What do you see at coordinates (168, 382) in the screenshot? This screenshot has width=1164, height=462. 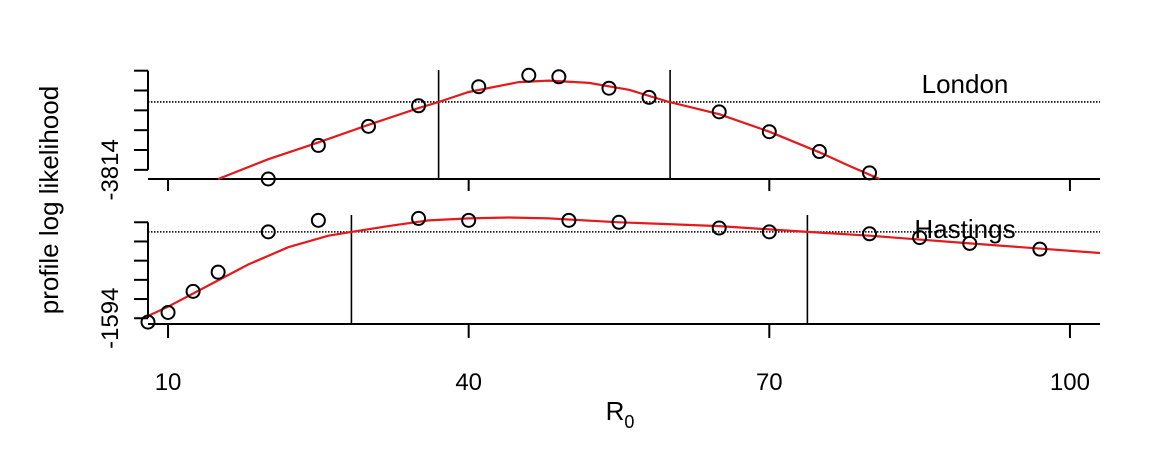 I see `x-tick-label-0: 10` at bounding box center [168, 382].